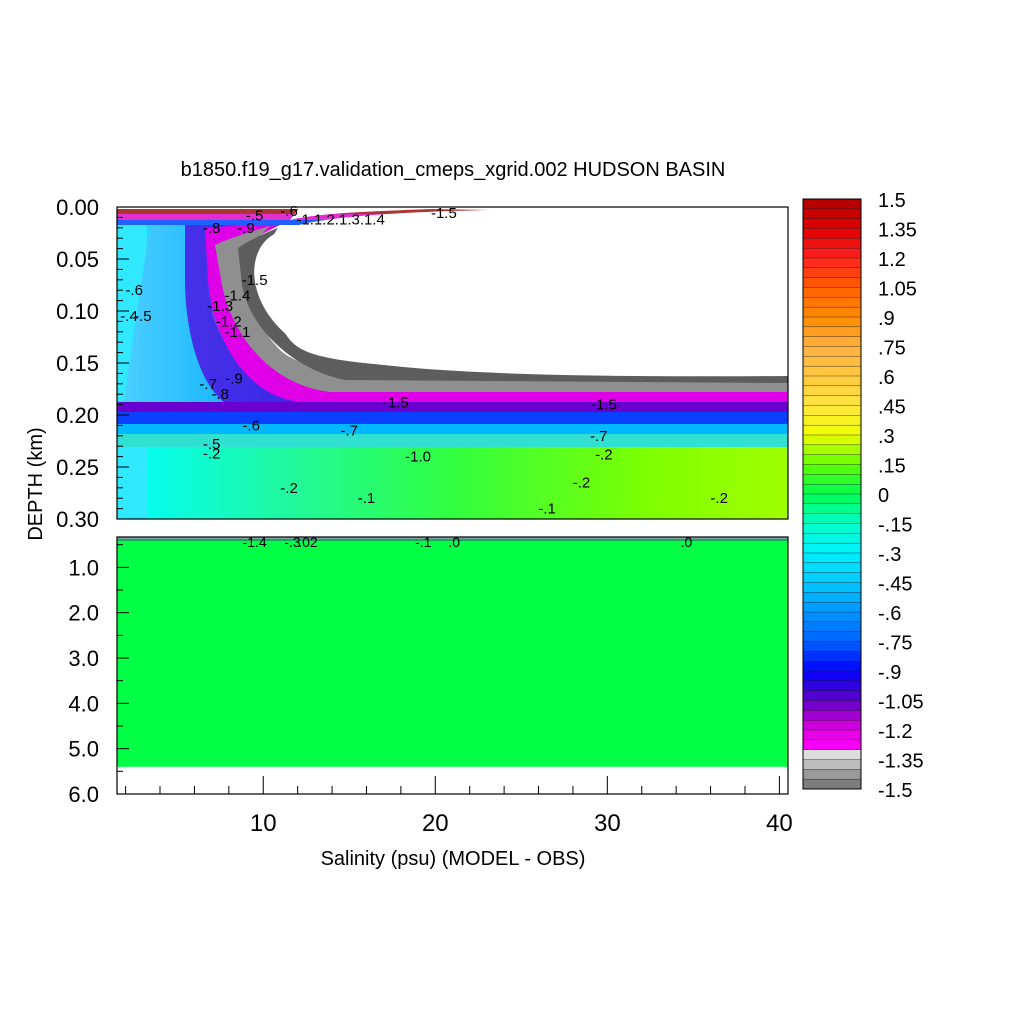 This screenshot has height=1024, width=1024. What do you see at coordinates (129, 316) in the screenshot?
I see `contour-label: -.4` at bounding box center [129, 316].